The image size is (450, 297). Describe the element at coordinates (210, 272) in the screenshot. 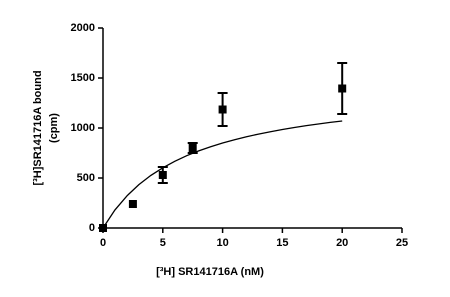

I see `x-axis-label: [³H] SR141716A (nM)` at that location.